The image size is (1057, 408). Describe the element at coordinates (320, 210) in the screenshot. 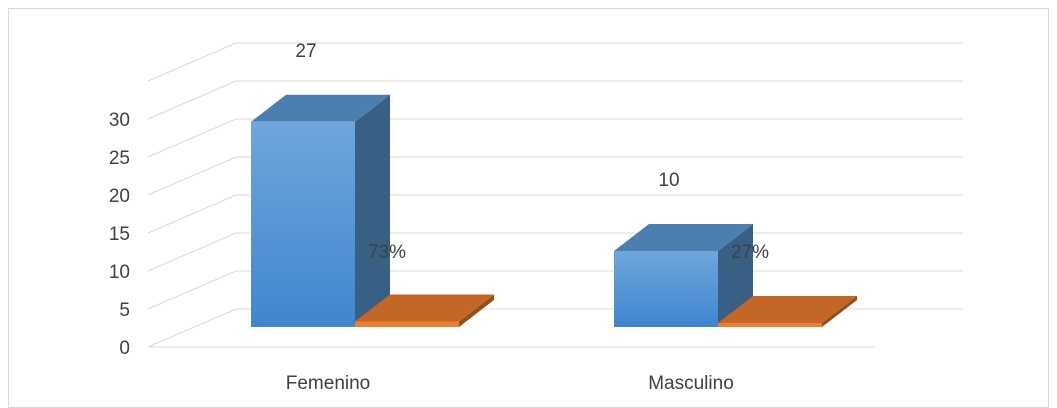

I see `bar-count-femenino` at that location.